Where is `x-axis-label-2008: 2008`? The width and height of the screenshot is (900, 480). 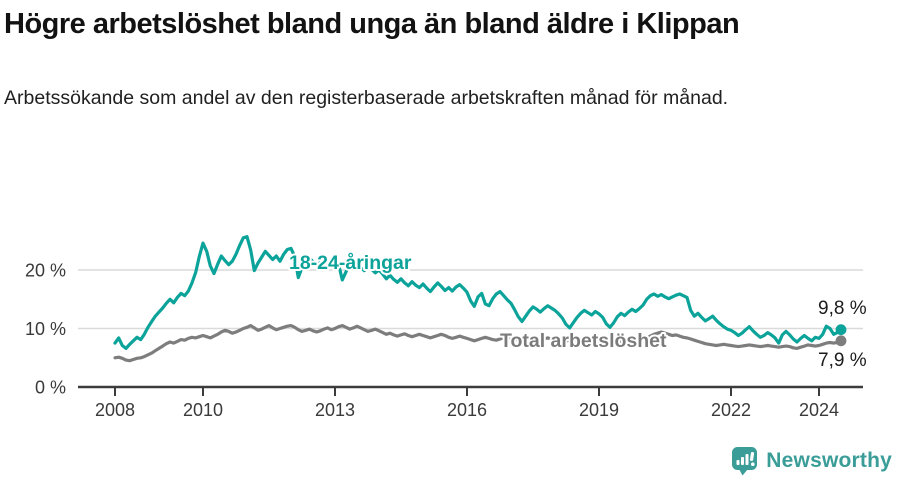 x-axis-label-2008: 2008 is located at coordinates (115, 410).